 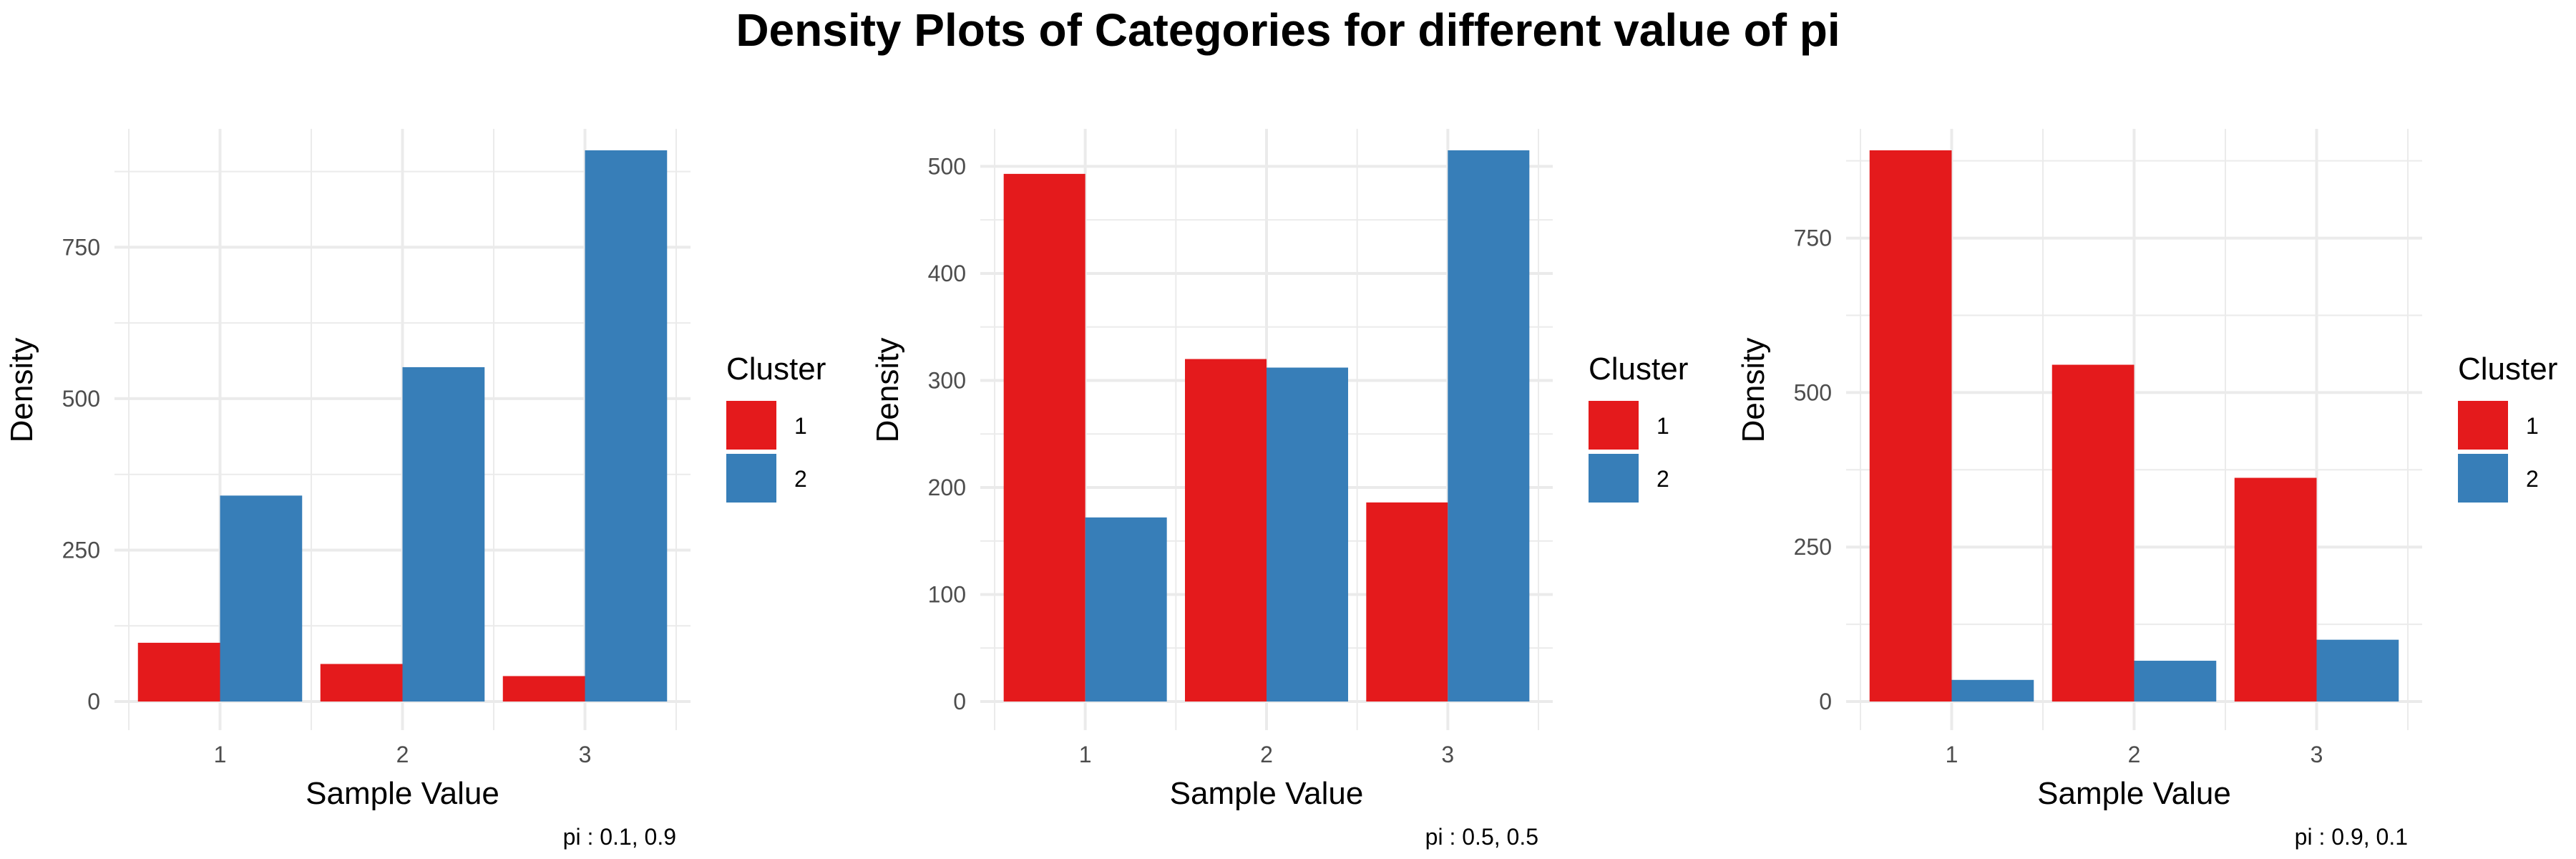 I want to click on y-tick-label: 100, so click(x=947, y=594).